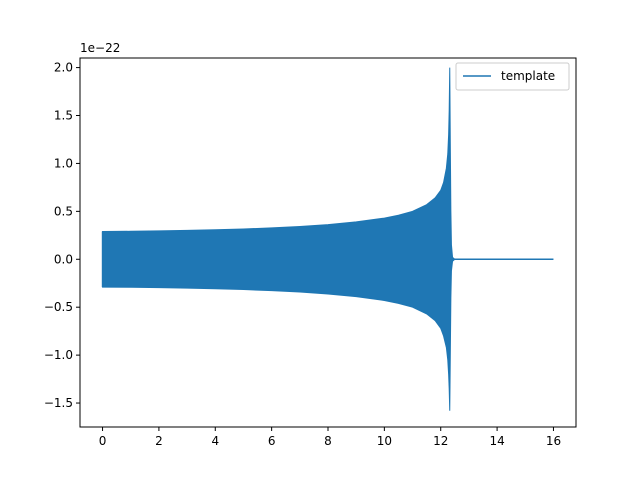 The image size is (640, 480). Describe the element at coordinates (384, 441) in the screenshot. I see `x-tick-label: 10` at that location.